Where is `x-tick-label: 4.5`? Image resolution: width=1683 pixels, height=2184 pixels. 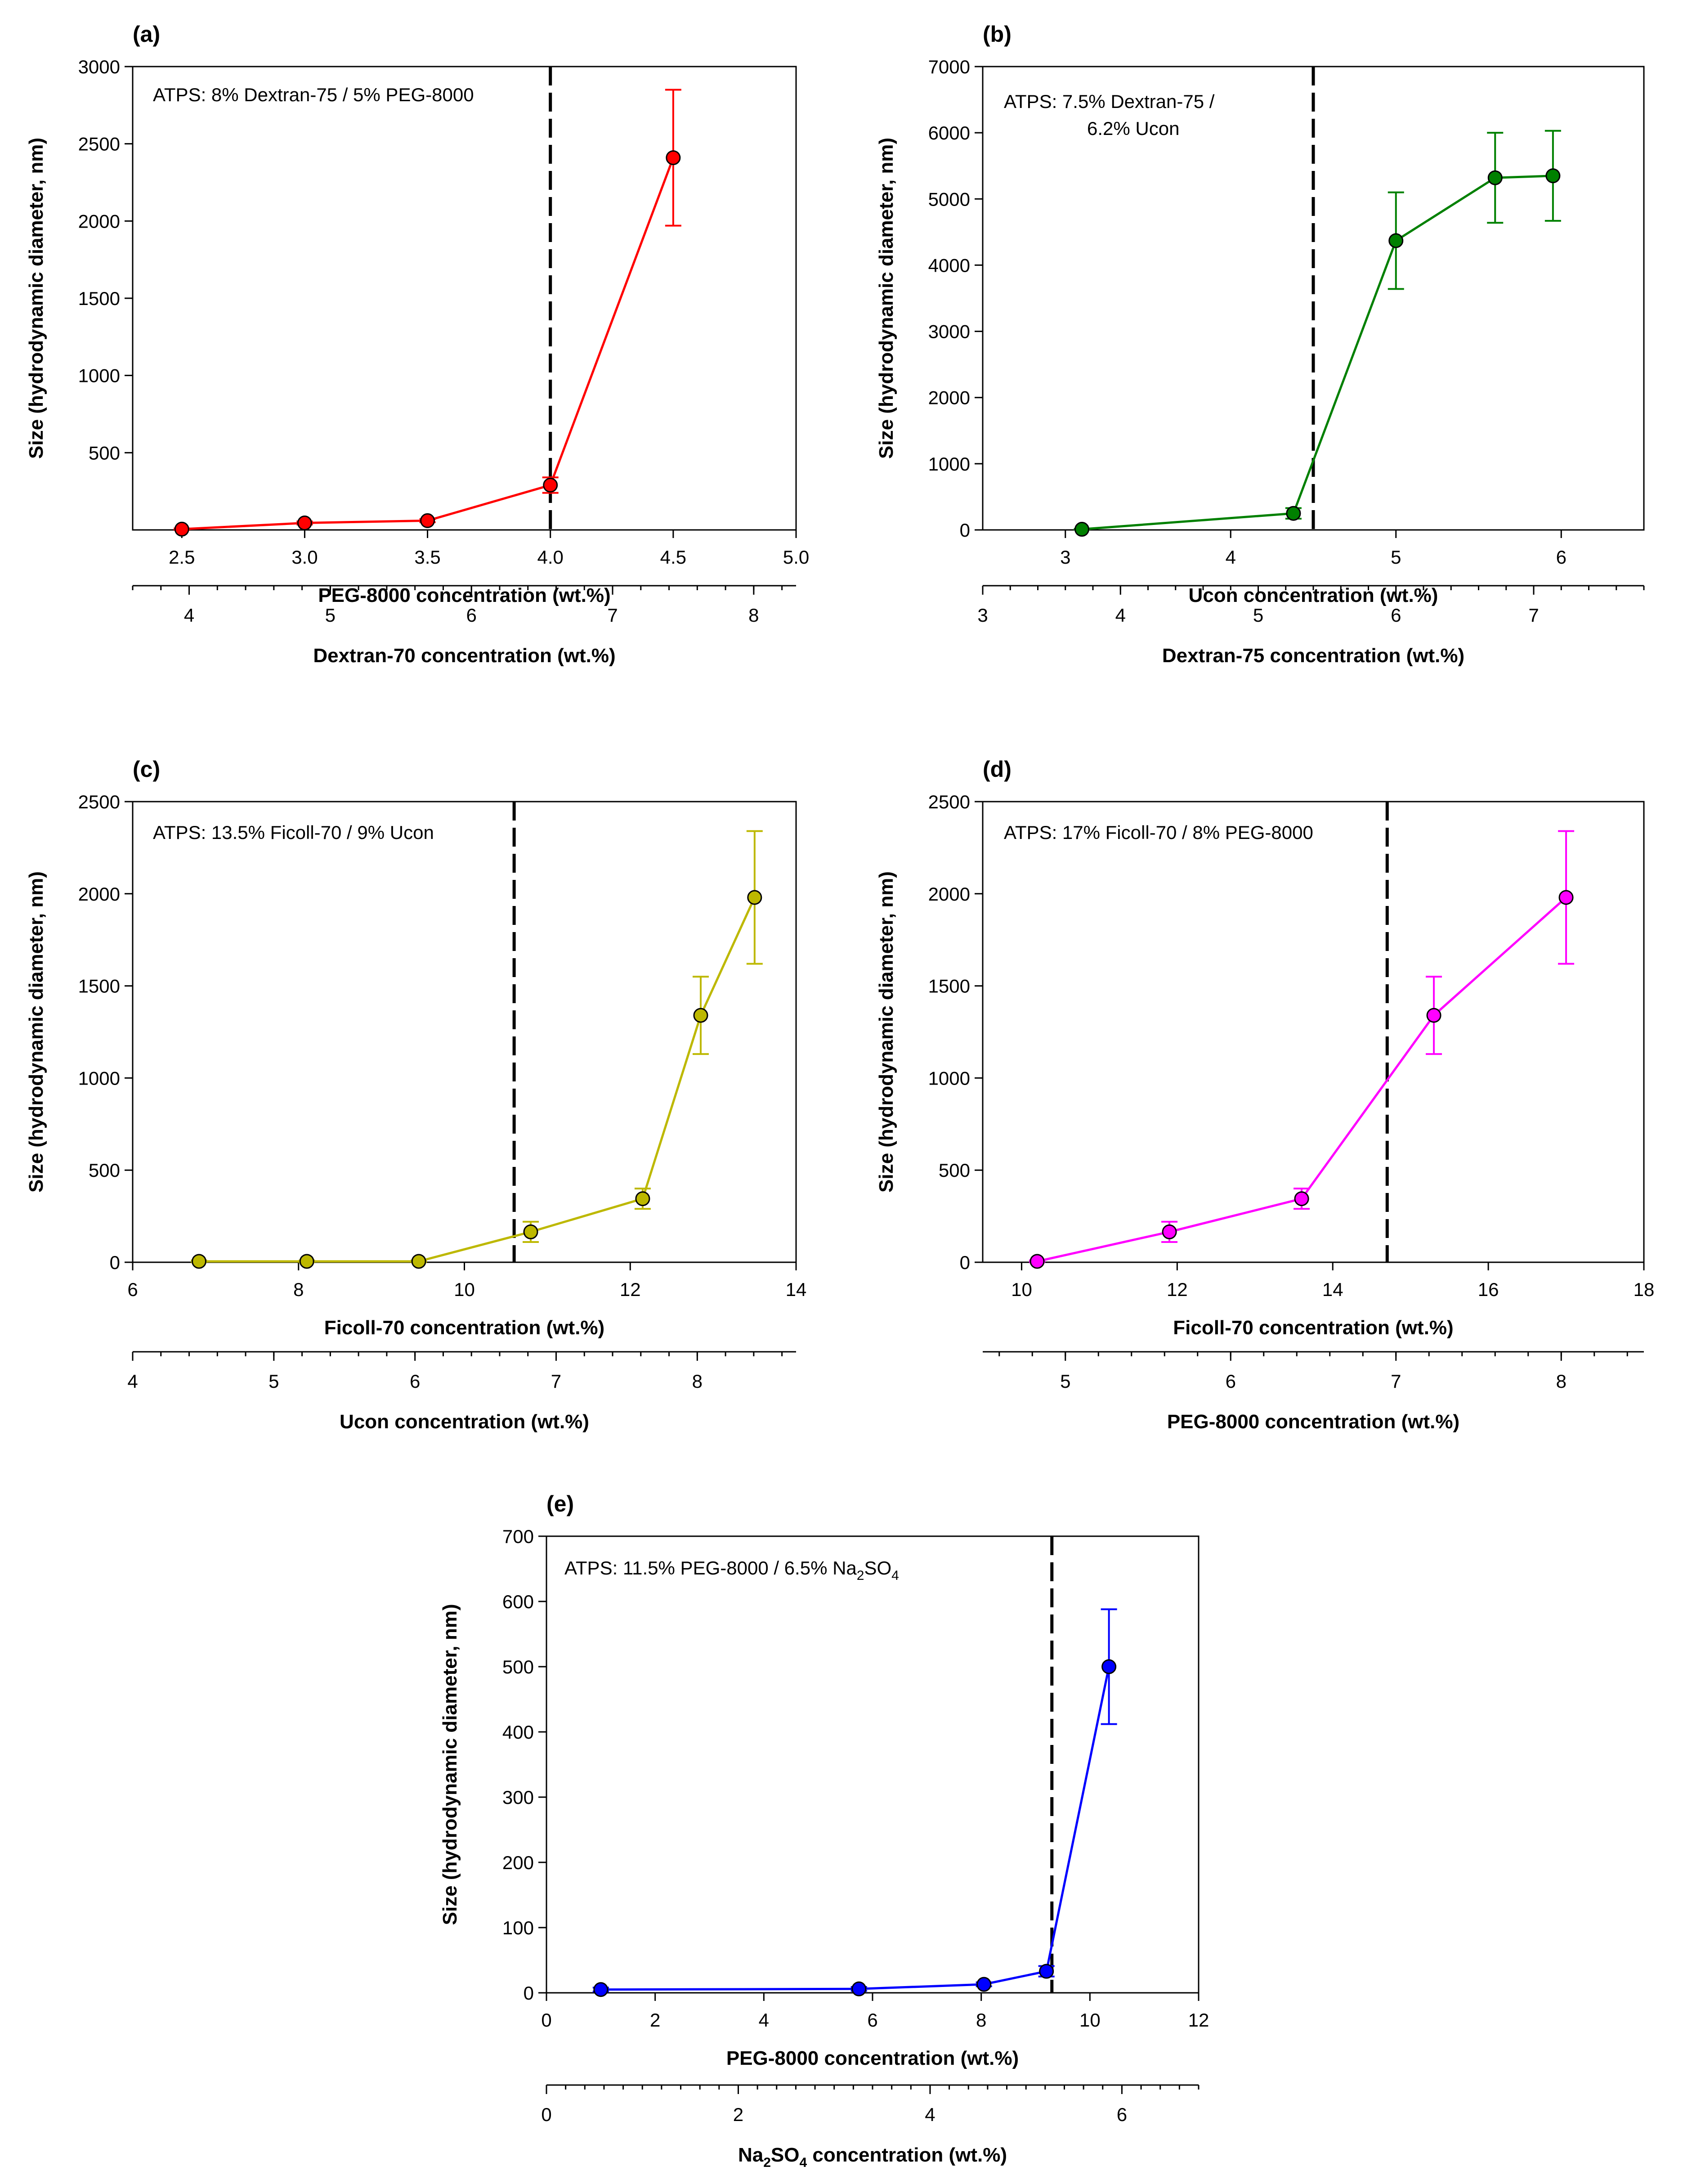 x-tick-label: 4.5 is located at coordinates (673, 557).